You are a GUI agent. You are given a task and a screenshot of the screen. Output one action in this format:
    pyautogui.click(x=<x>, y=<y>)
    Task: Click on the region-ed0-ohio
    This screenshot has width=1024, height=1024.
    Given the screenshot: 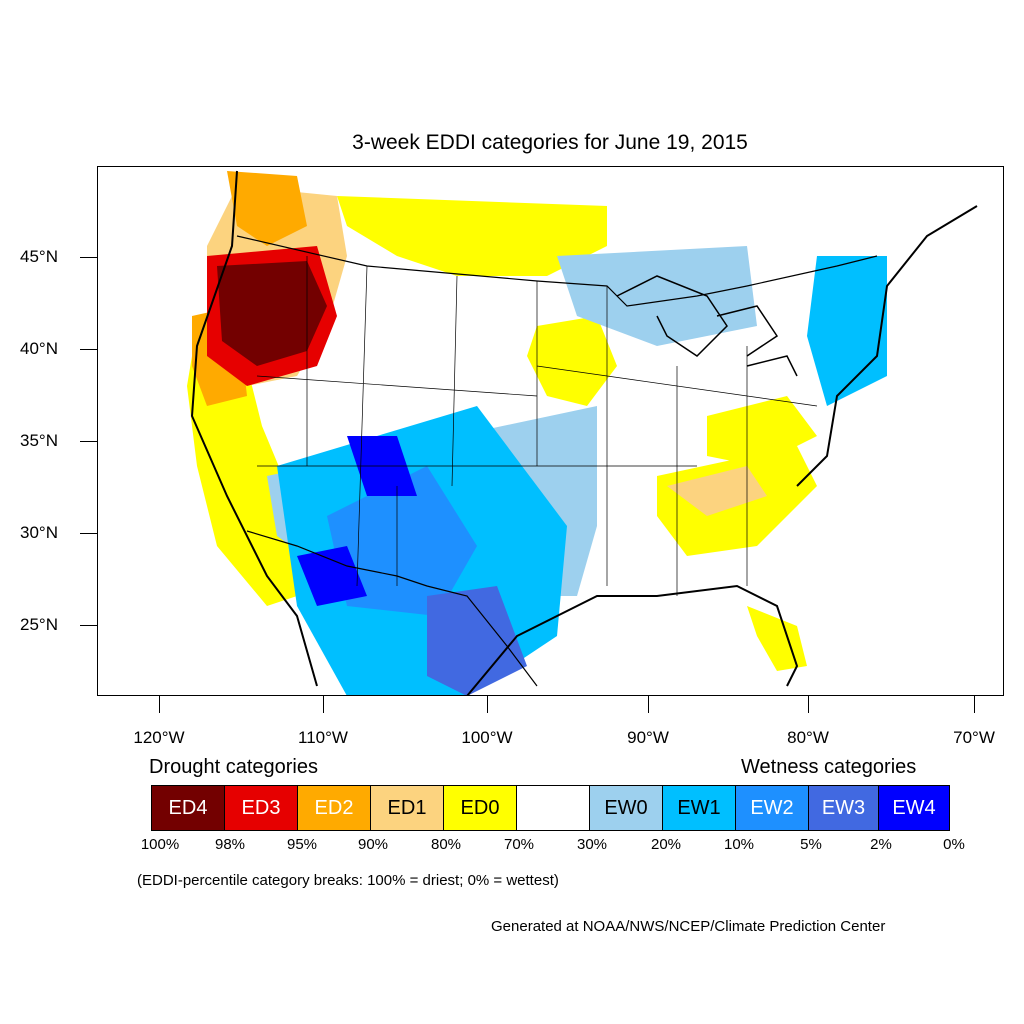 What is the action you would take?
    pyautogui.click(x=762, y=431)
    